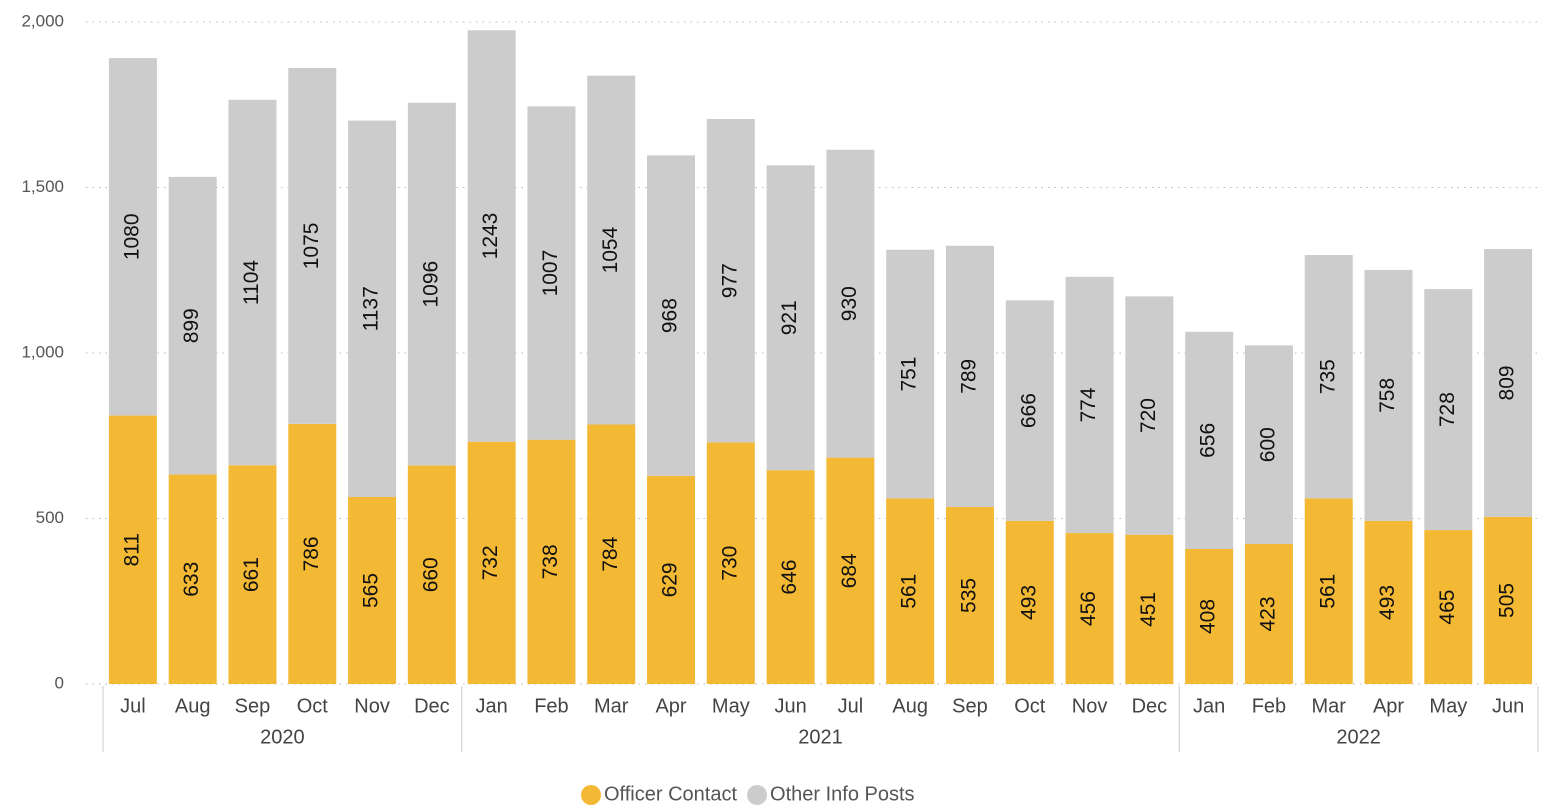  I want to click on data-label: 656, so click(1208, 440).